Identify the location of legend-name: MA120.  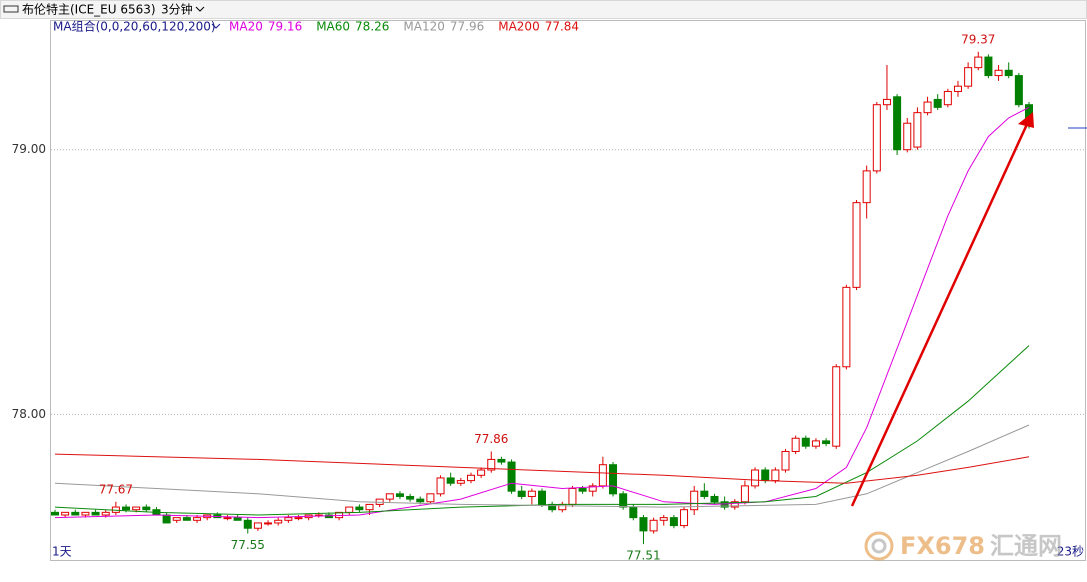
(423, 27).